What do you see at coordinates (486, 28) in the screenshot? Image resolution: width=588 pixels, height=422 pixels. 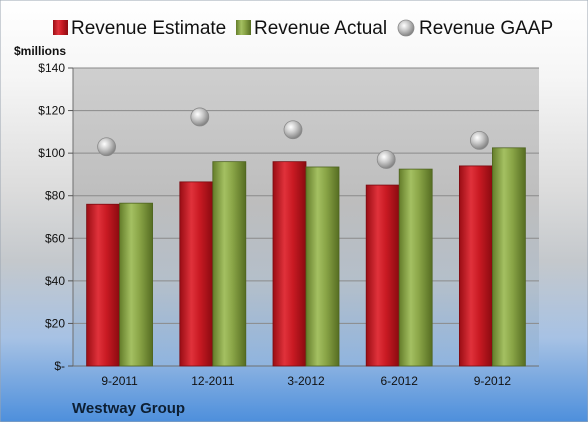 I see `legend-label-gaap: Revenue GAAP` at bounding box center [486, 28].